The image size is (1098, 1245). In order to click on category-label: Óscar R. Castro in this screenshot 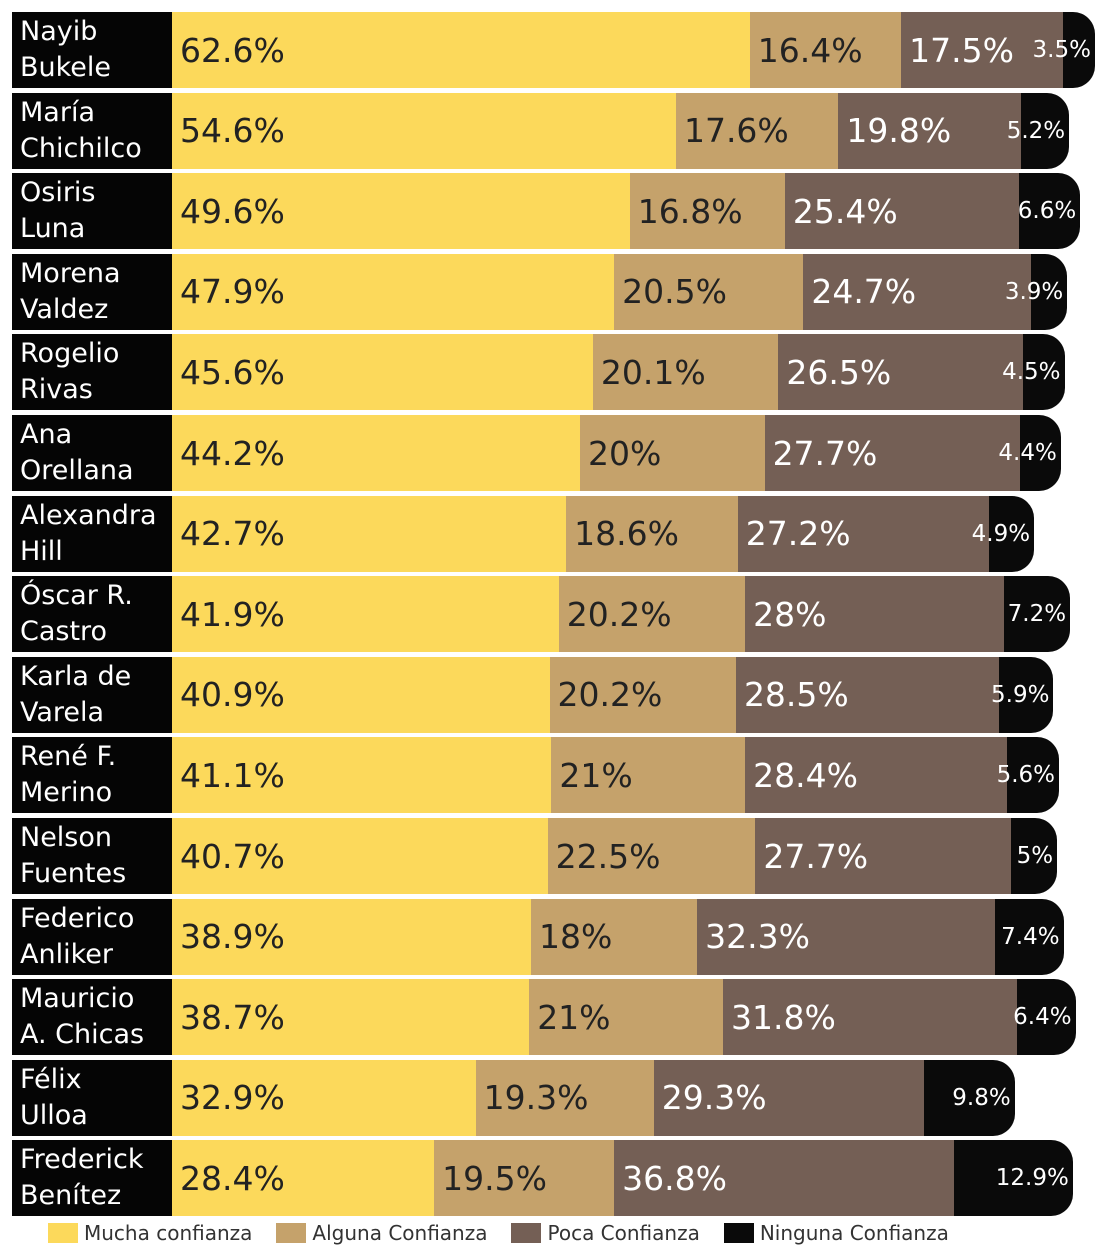, I will do `click(92, 614)`.